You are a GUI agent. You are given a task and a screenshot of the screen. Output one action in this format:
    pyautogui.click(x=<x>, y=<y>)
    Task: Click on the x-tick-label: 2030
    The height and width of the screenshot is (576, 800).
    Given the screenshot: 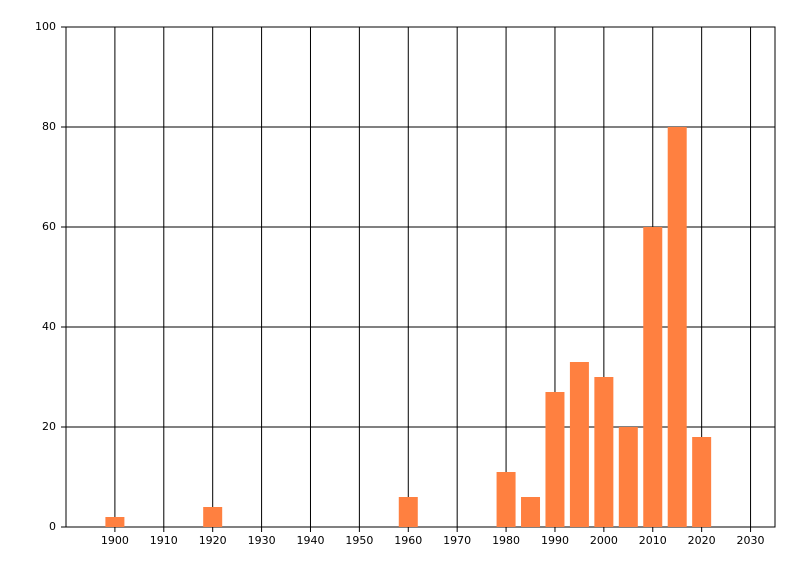 What is the action you would take?
    pyautogui.click(x=751, y=540)
    